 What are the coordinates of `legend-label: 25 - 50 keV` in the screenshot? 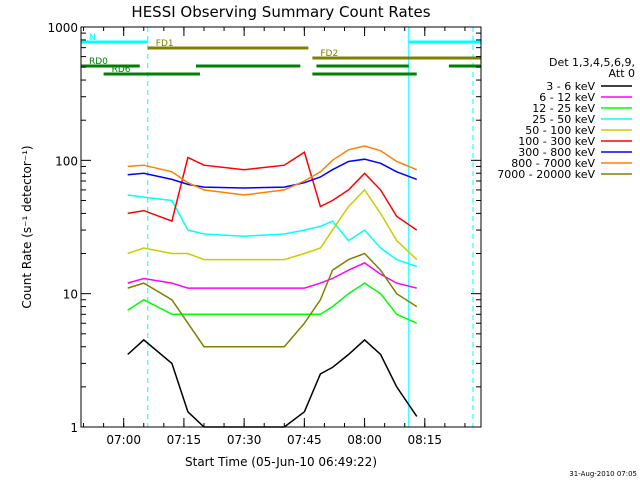 It's located at (563, 119).